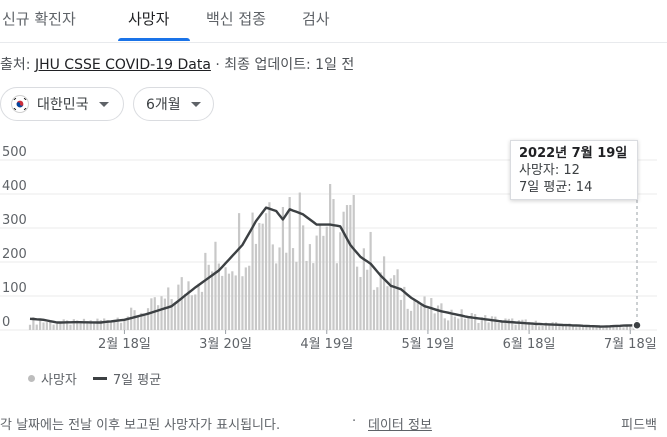 This screenshot has width=667, height=437. What do you see at coordinates (14, 186) in the screenshot?
I see `y-tick-label: 400` at bounding box center [14, 186].